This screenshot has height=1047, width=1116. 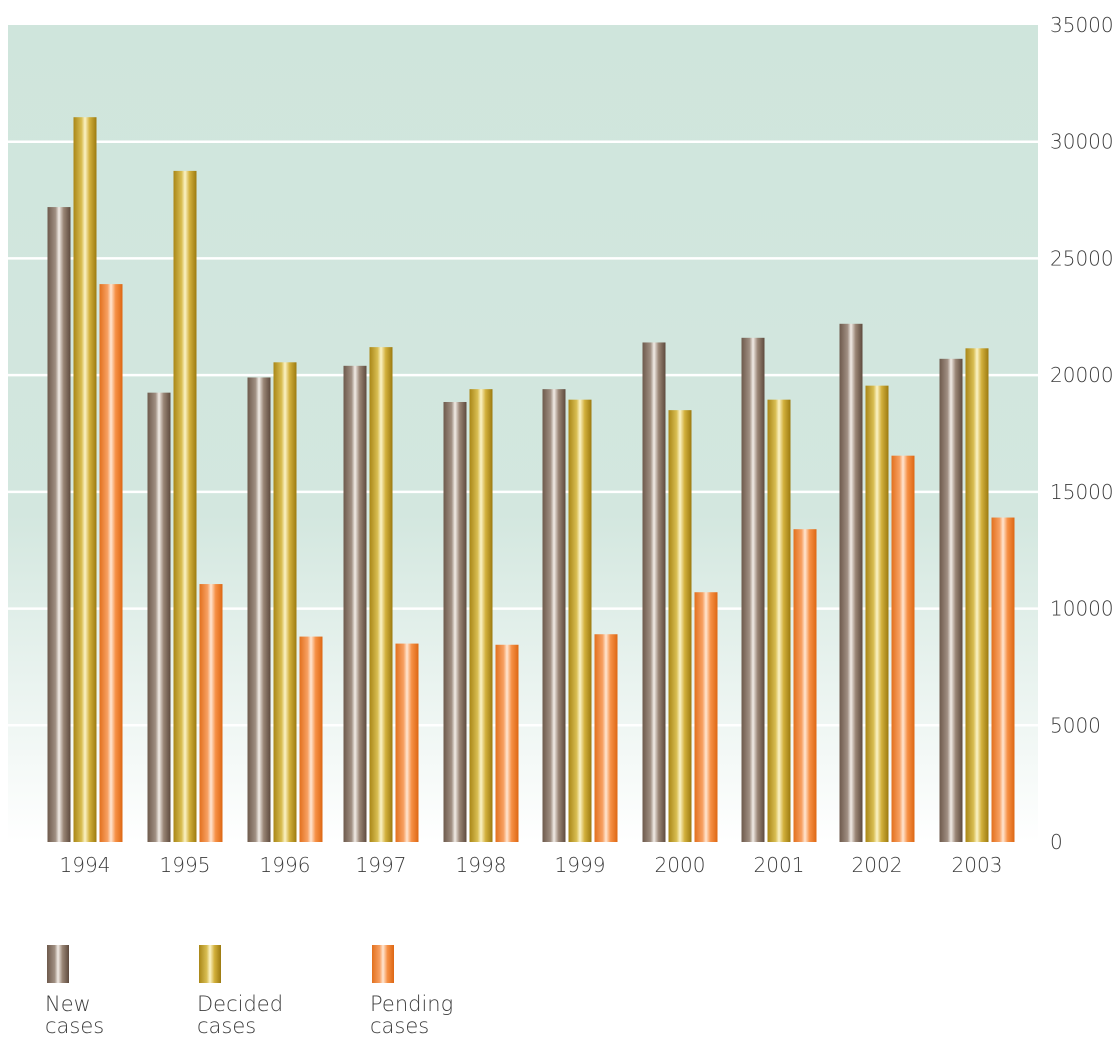 What do you see at coordinates (383, 964) in the screenshot?
I see `legend-swatch-pending-cases` at bounding box center [383, 964].